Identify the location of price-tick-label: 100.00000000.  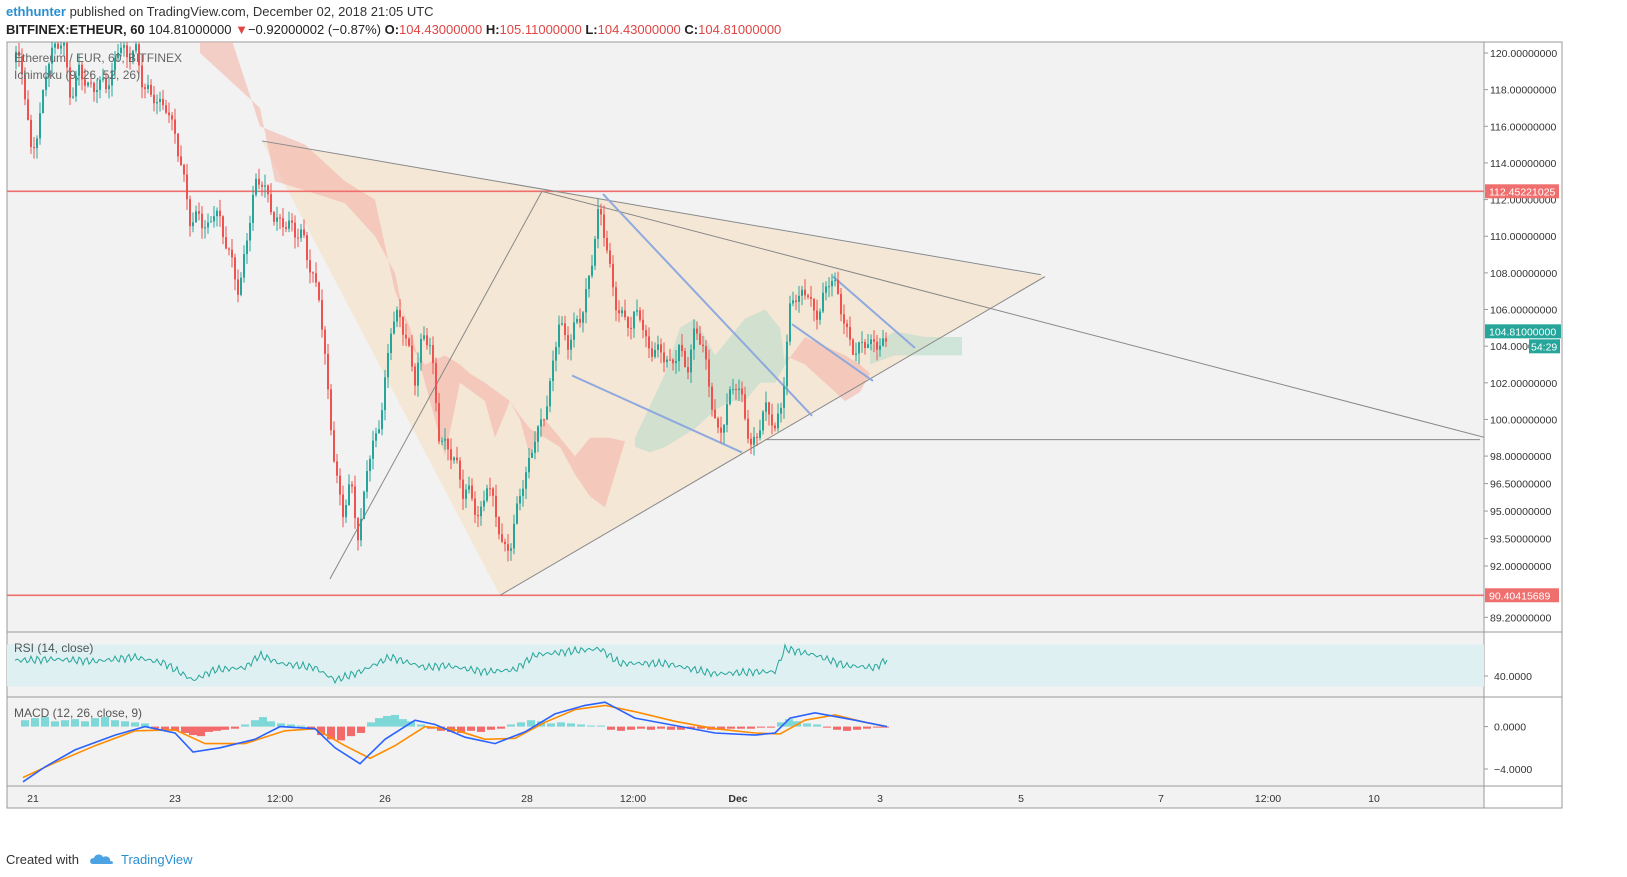
(1523, 420).